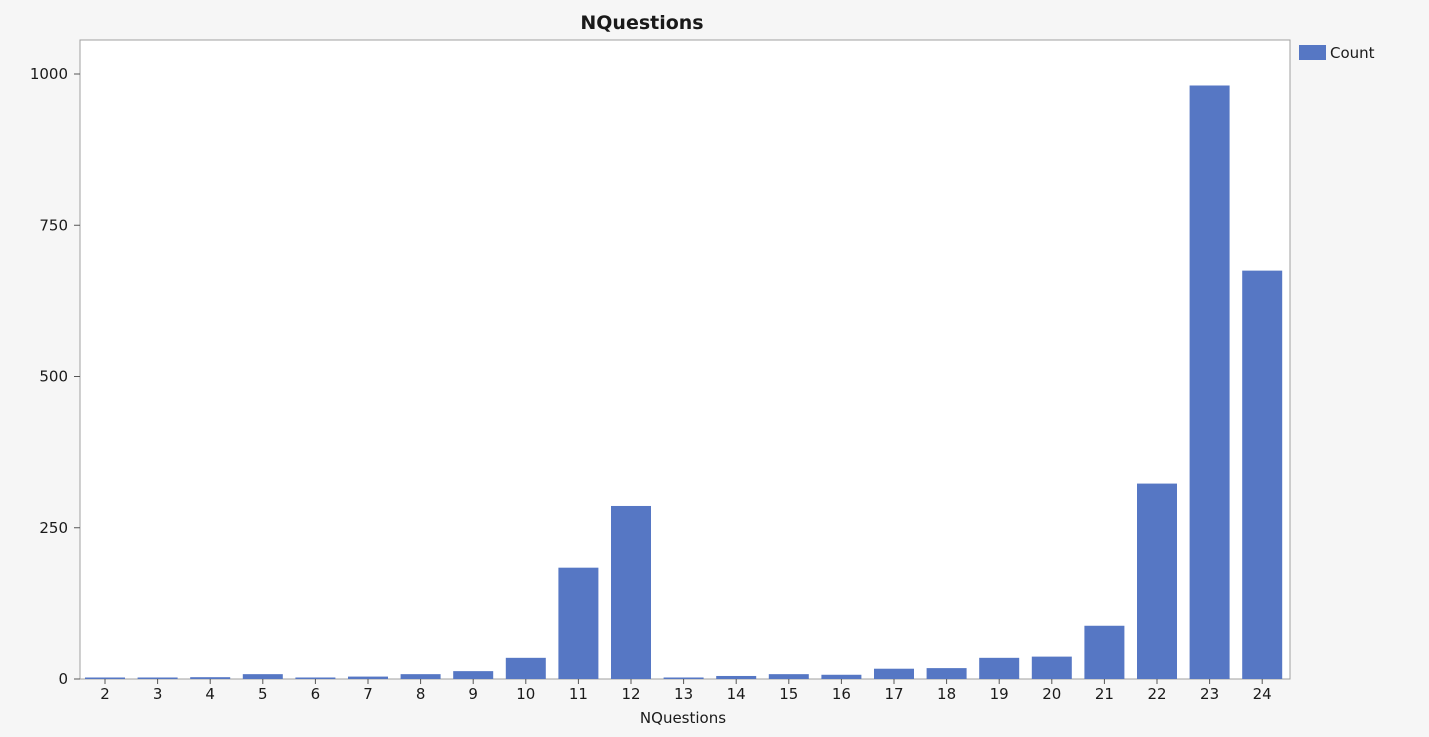  I want to click on x-tick-label: 16, so click(841, 694).